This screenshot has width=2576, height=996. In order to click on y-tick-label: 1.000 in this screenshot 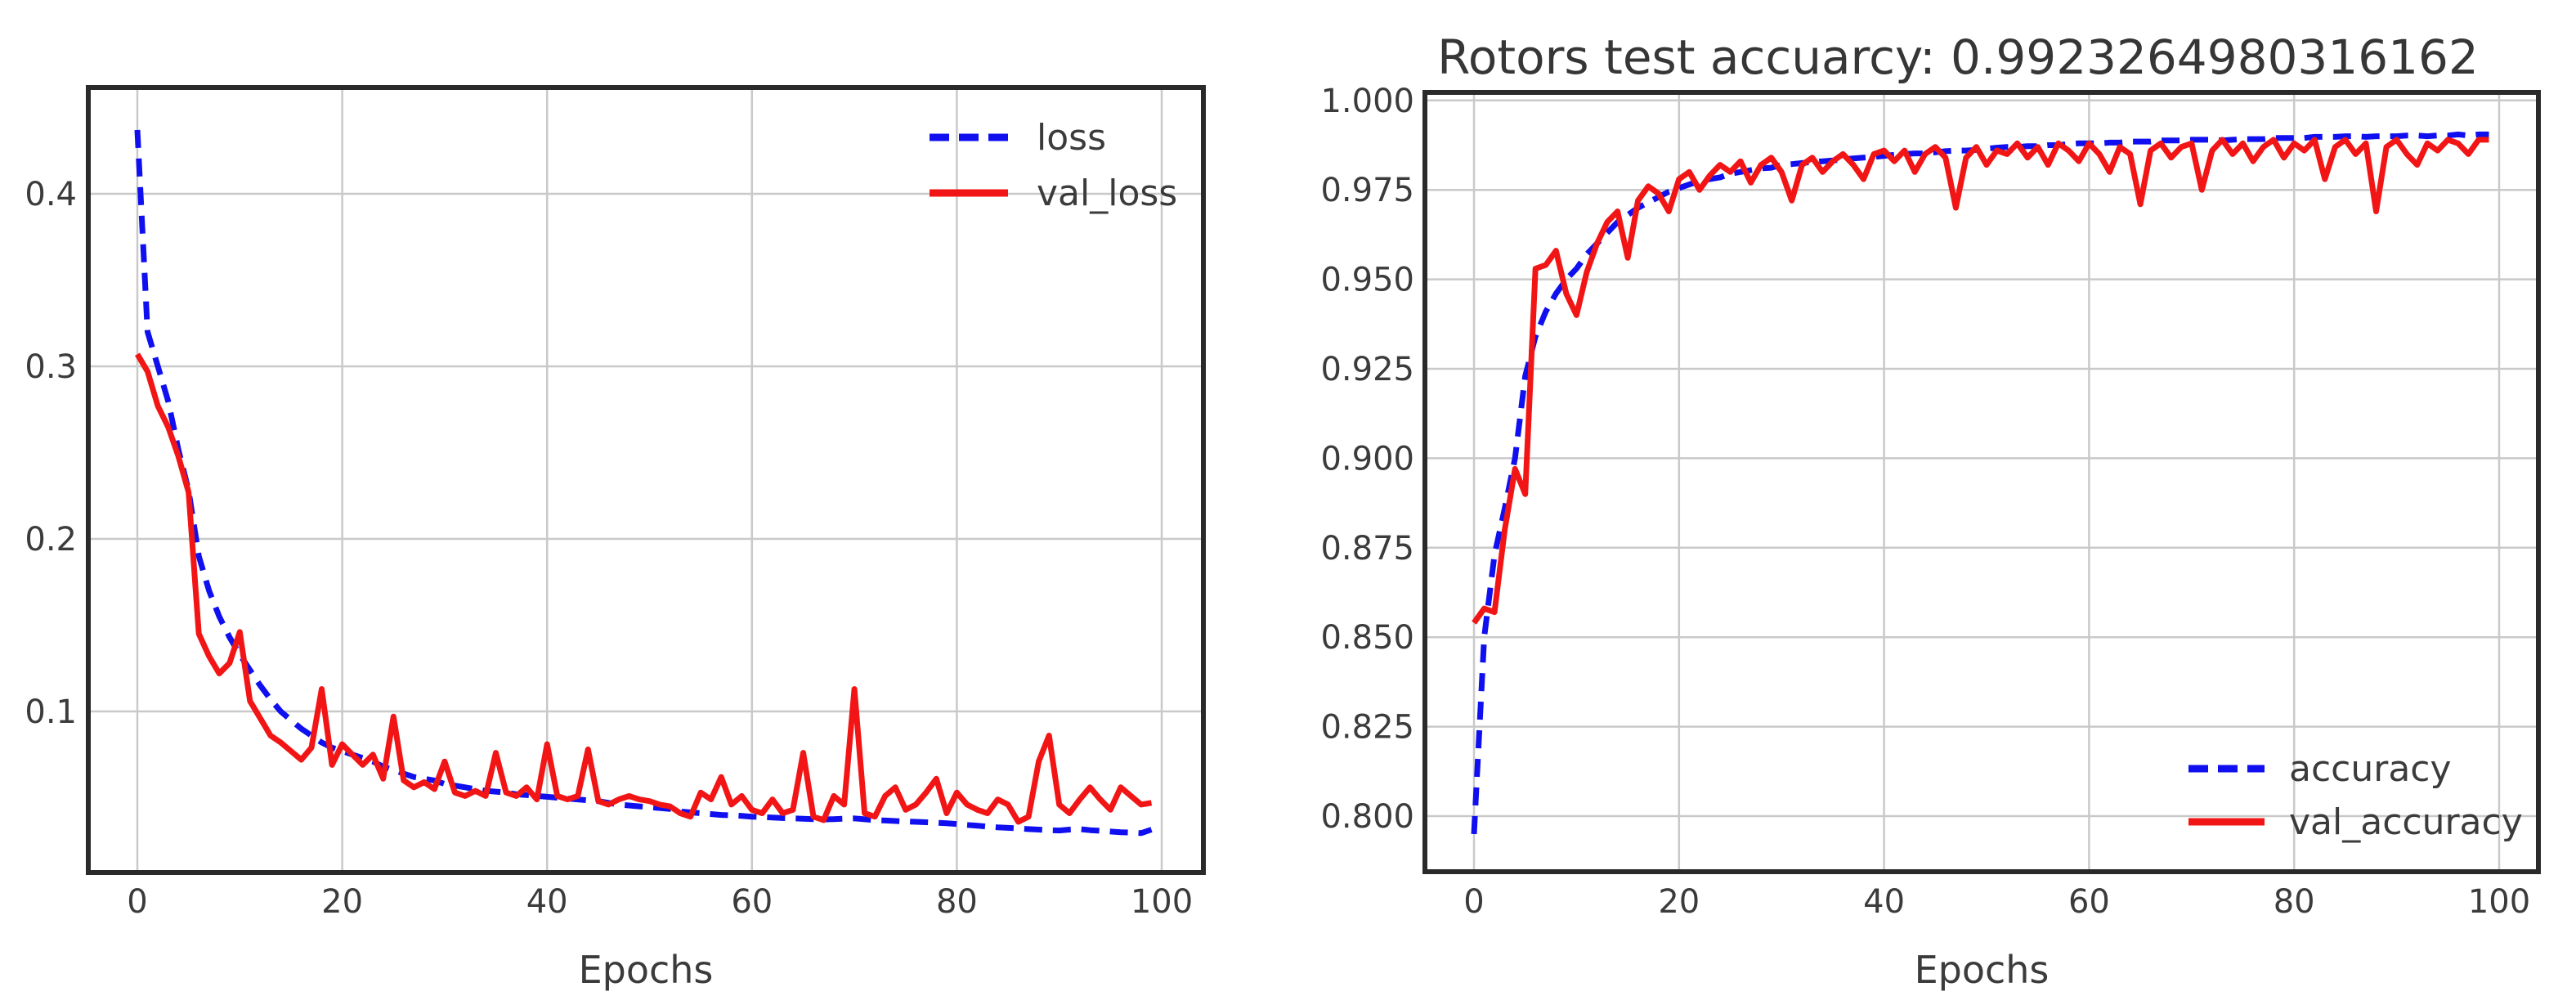, I will do `click(1367, 102)`.